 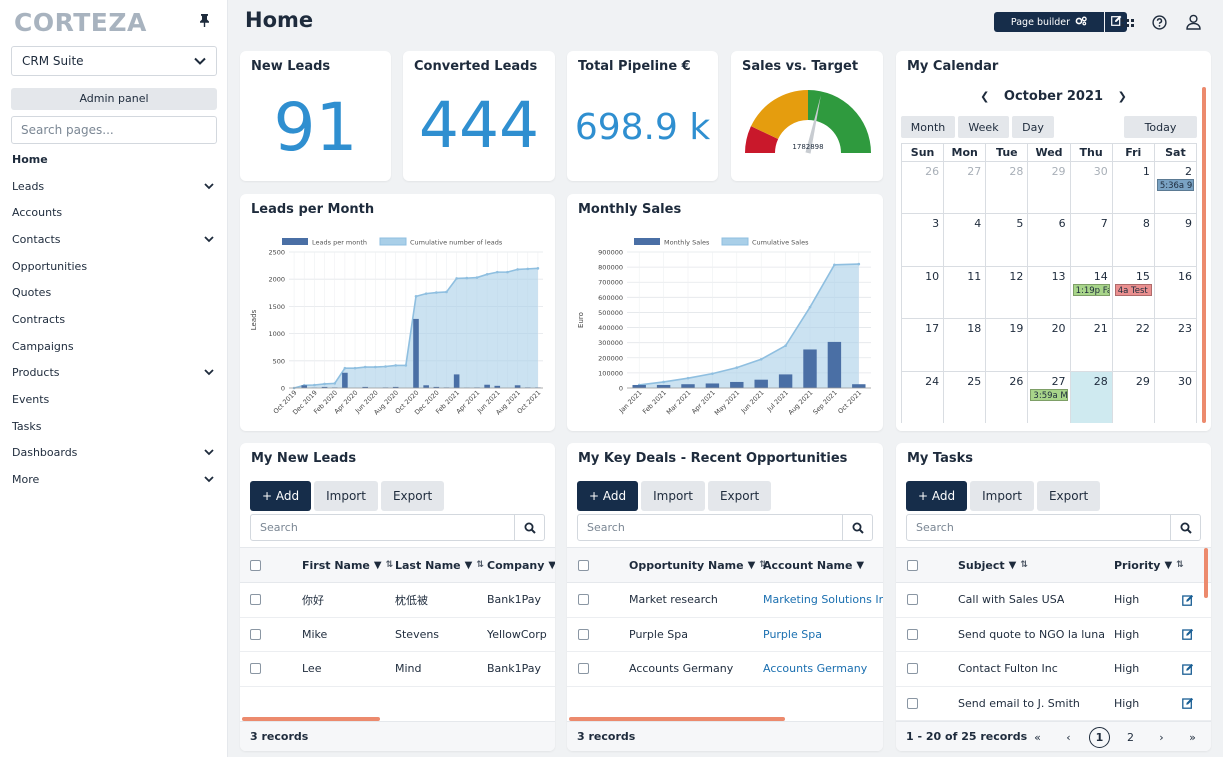 I want to click on export-tasks-button: Export, so click(x=1068, y=496).